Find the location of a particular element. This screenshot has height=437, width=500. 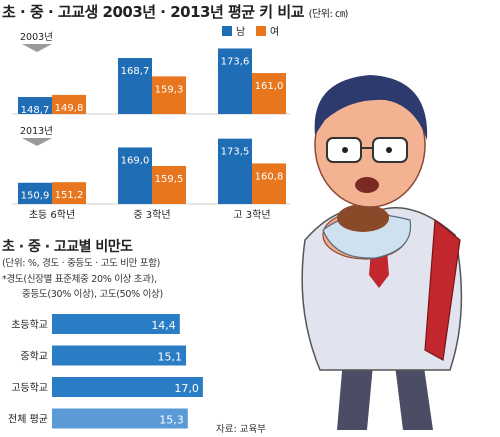

year-label-2013: 2013년 is located at coordinates (36, 131).